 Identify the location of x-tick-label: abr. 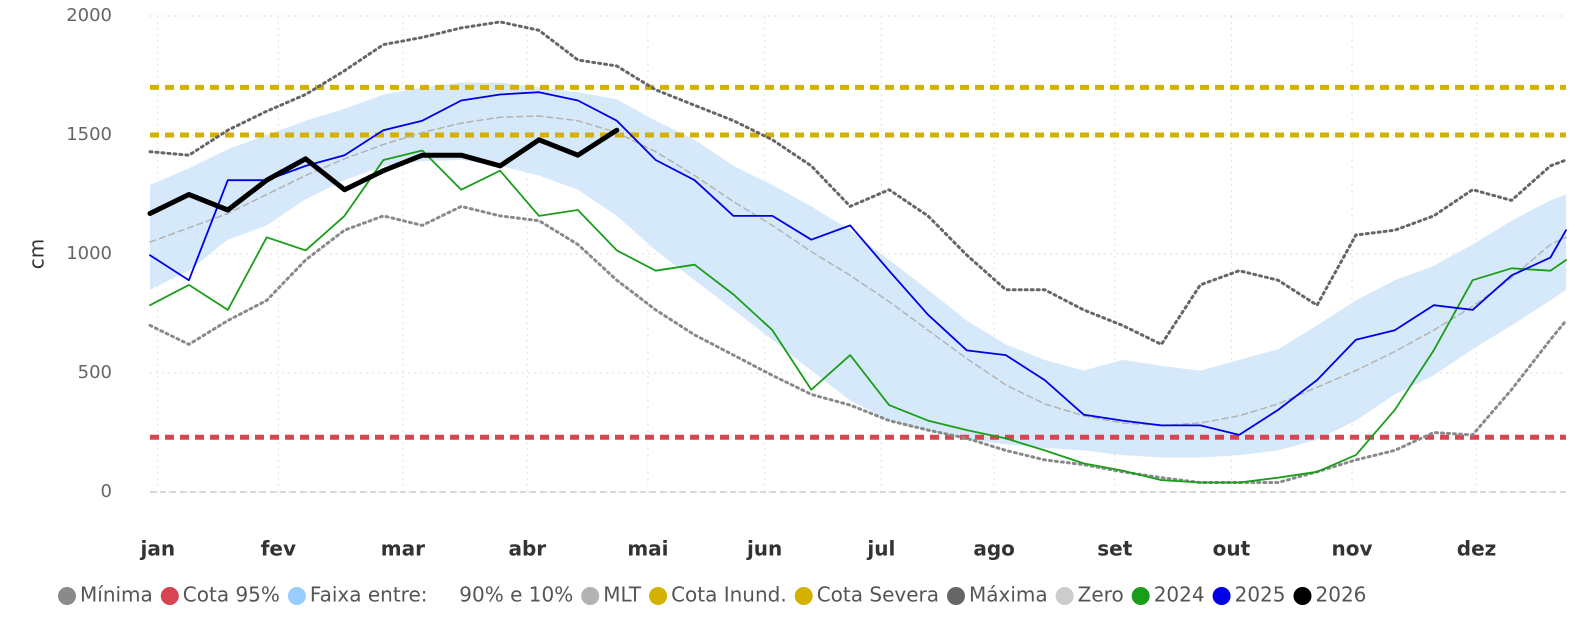
(527, 549).